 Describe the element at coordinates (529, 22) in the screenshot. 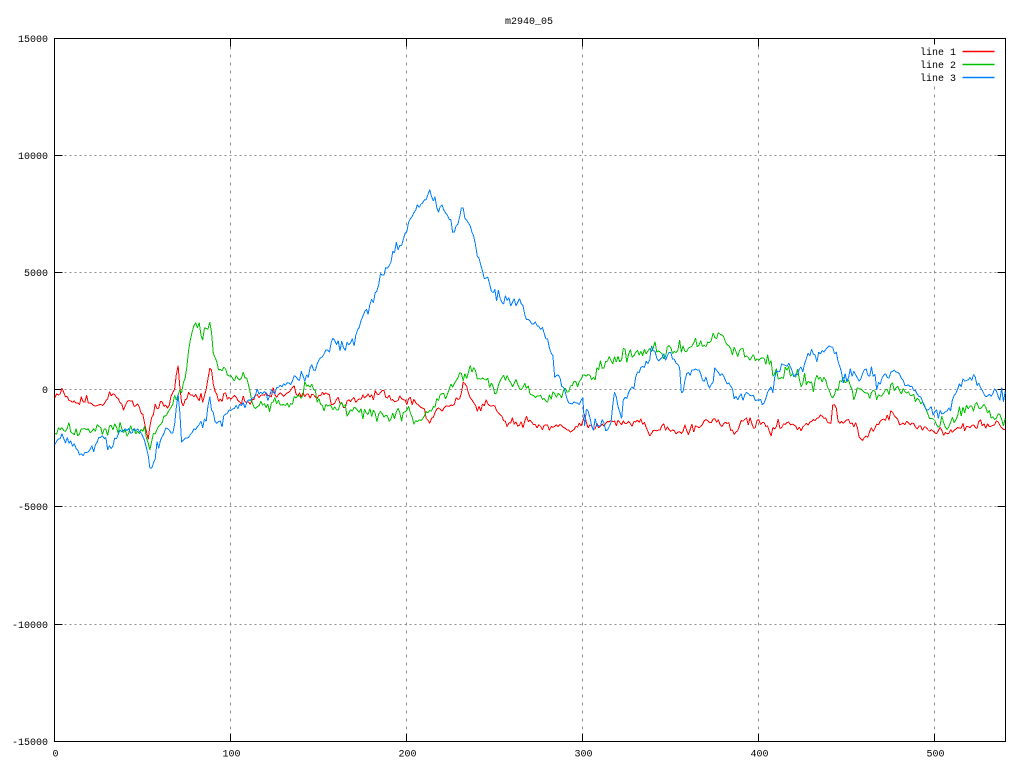

I see `svg-text: m2940_05` at that location.